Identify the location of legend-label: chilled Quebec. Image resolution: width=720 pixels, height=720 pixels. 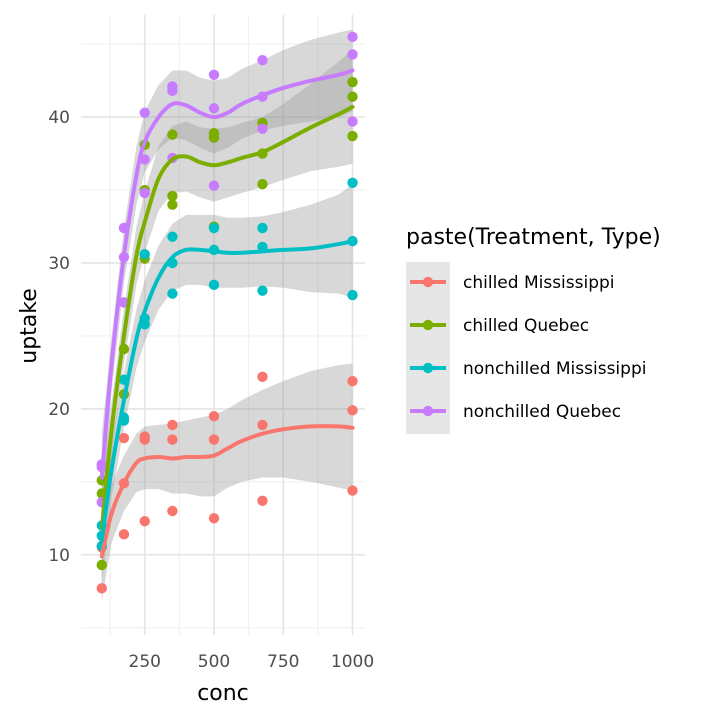
(526, 326).